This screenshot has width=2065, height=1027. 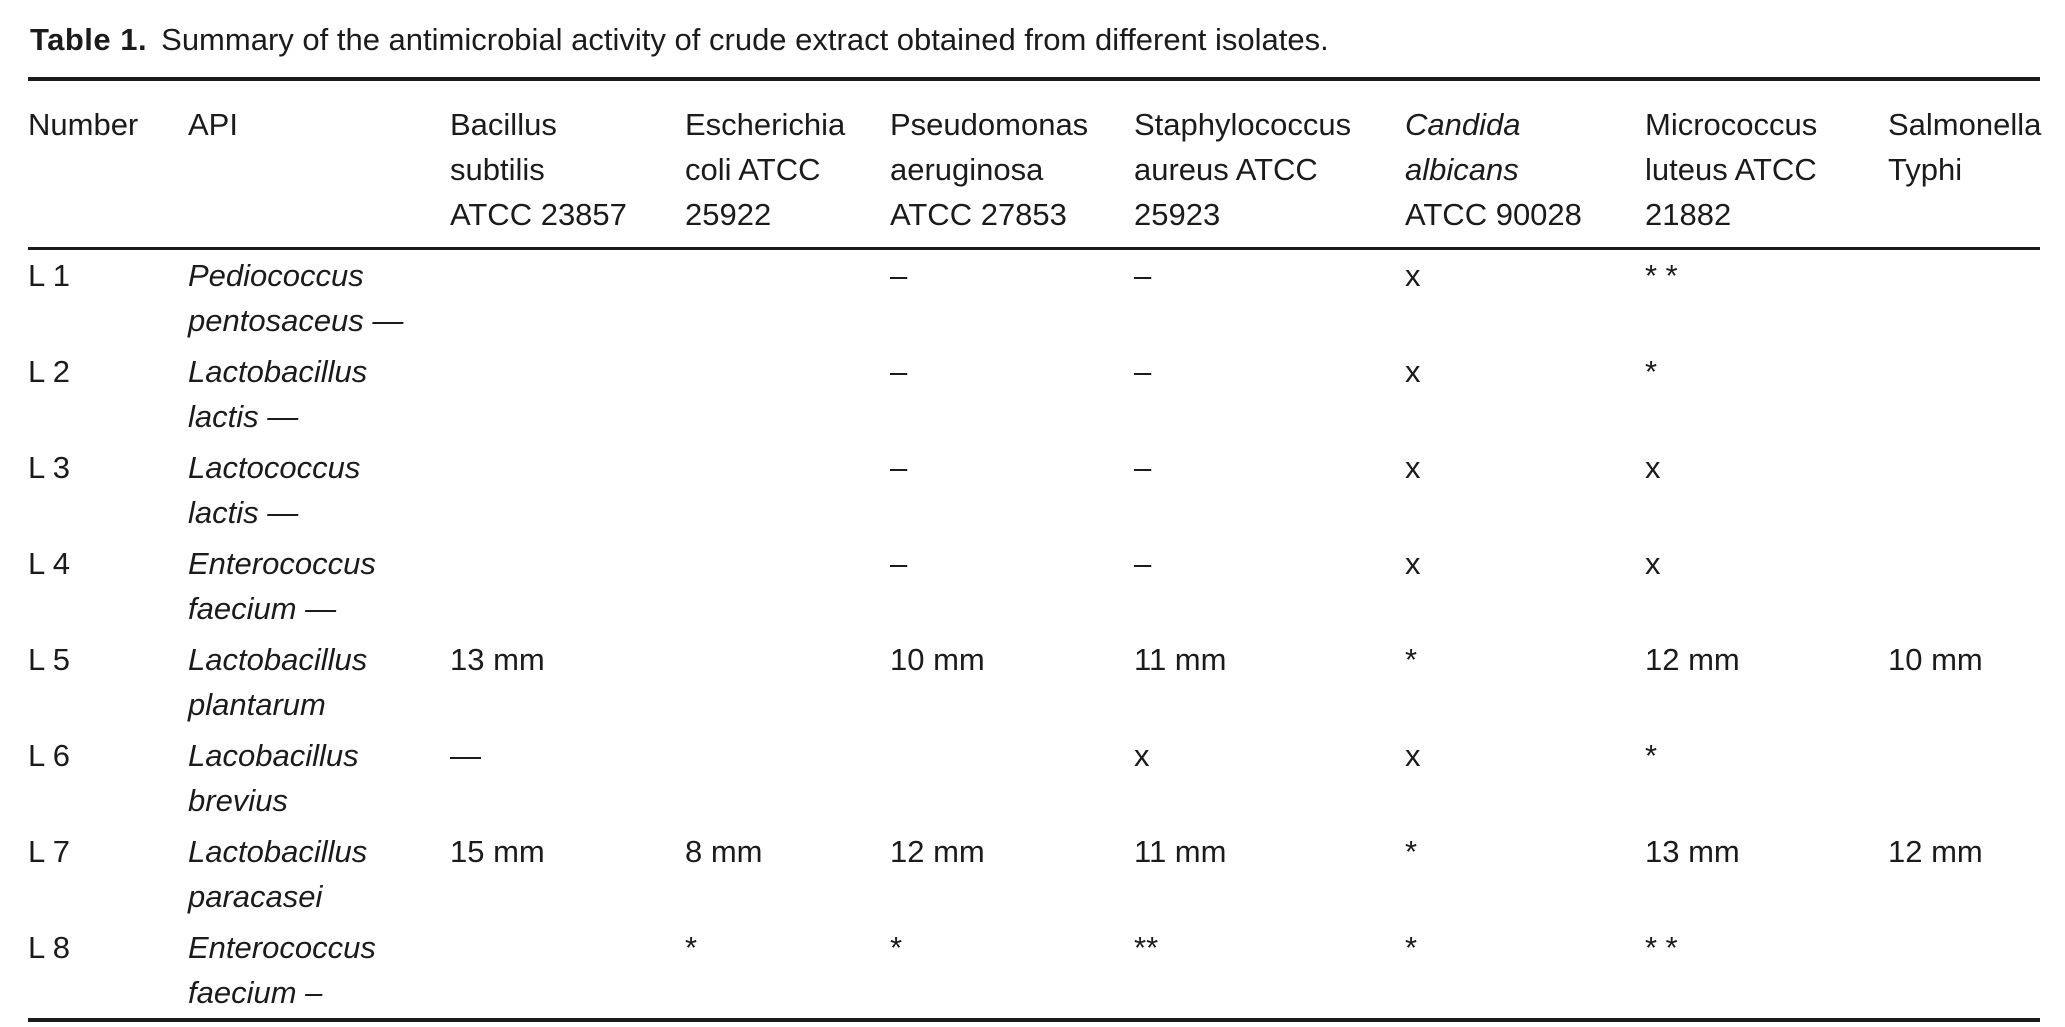 I want to click on column-header-line: Escherichia, so click(x=765, y=124).